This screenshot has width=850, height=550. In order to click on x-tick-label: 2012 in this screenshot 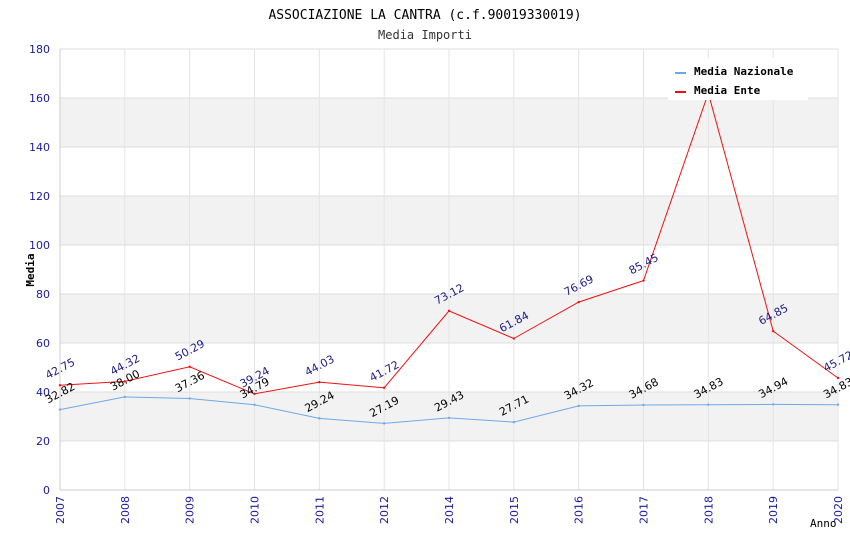, I will do `click(384, 510)`.